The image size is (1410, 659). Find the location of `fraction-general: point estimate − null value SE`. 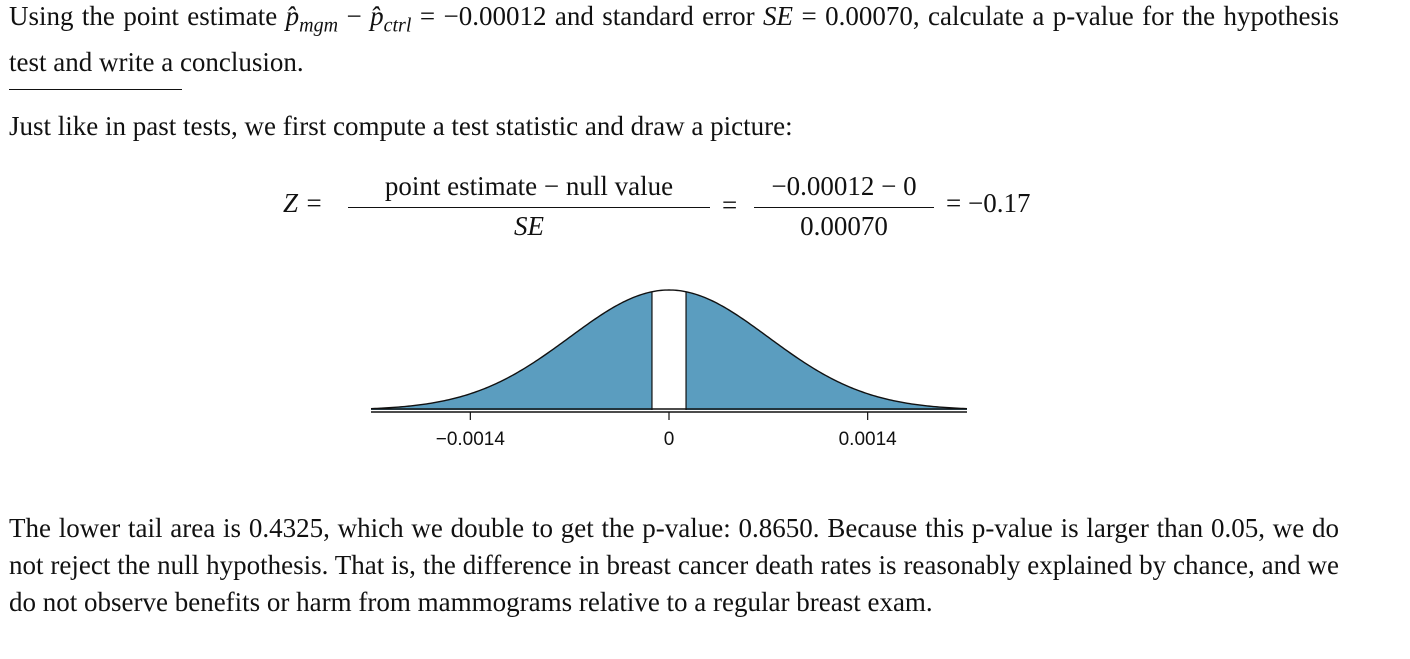

fraction-general: point estimate − null value SE is located at coordinates (529, 206).